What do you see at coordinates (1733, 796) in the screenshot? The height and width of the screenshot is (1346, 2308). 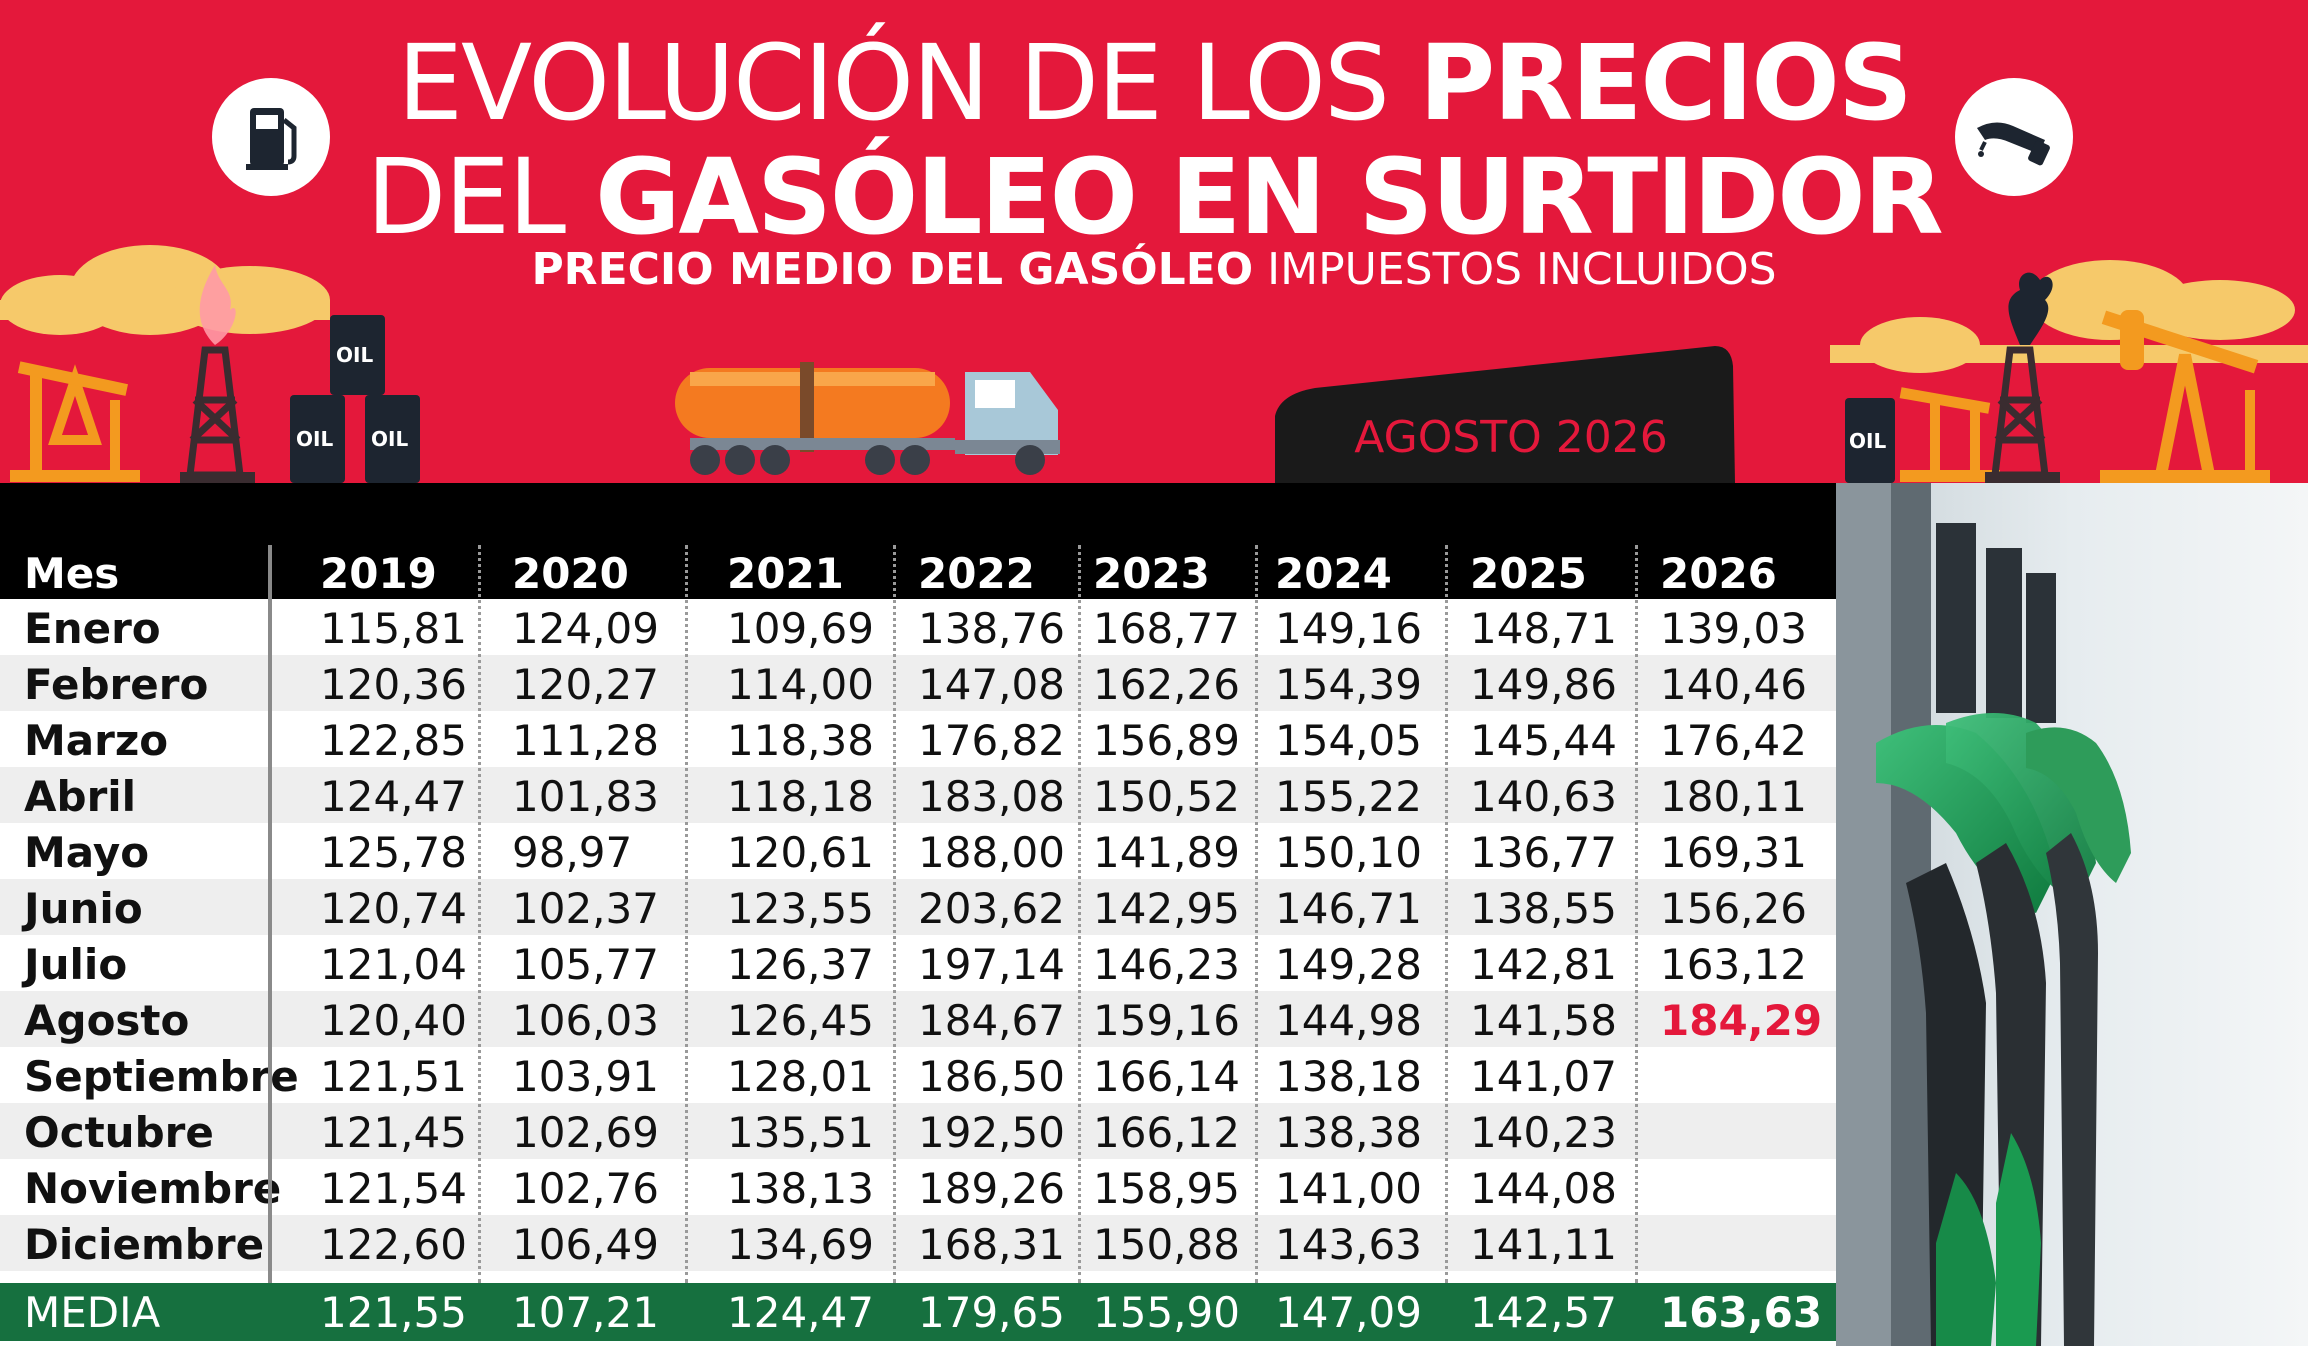 I see `price-cell: 180,11` at bounding box center [1733, 796].